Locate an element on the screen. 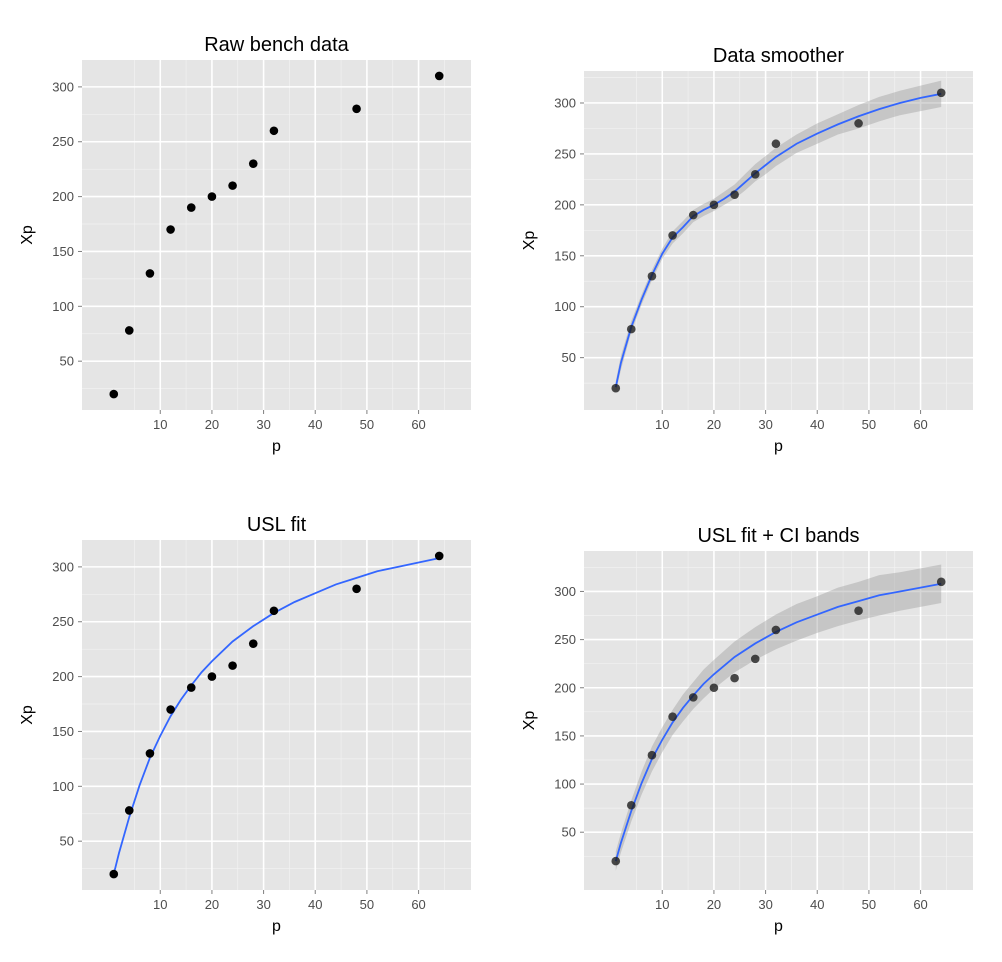 The height and width of the screenshot is (962, 1002). panel-title: Raw bench data is located at coordinates (276, 45).